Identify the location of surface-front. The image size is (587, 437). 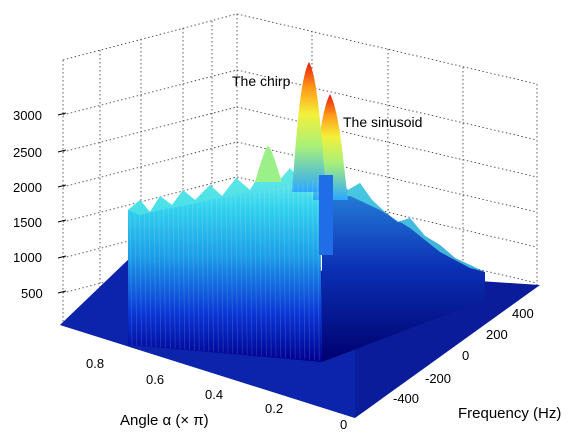
(225, 265).